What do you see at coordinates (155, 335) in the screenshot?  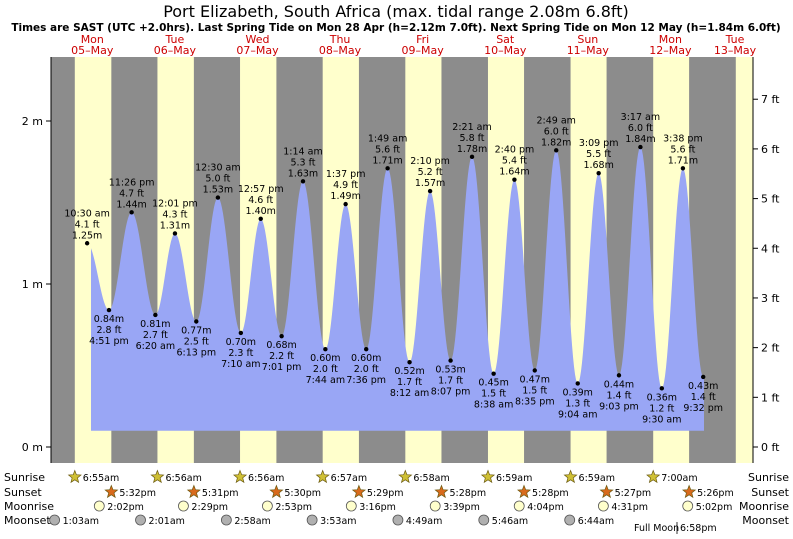 I see `tide-height-ft: 2.7 ft` at bounding box center [155, 335].